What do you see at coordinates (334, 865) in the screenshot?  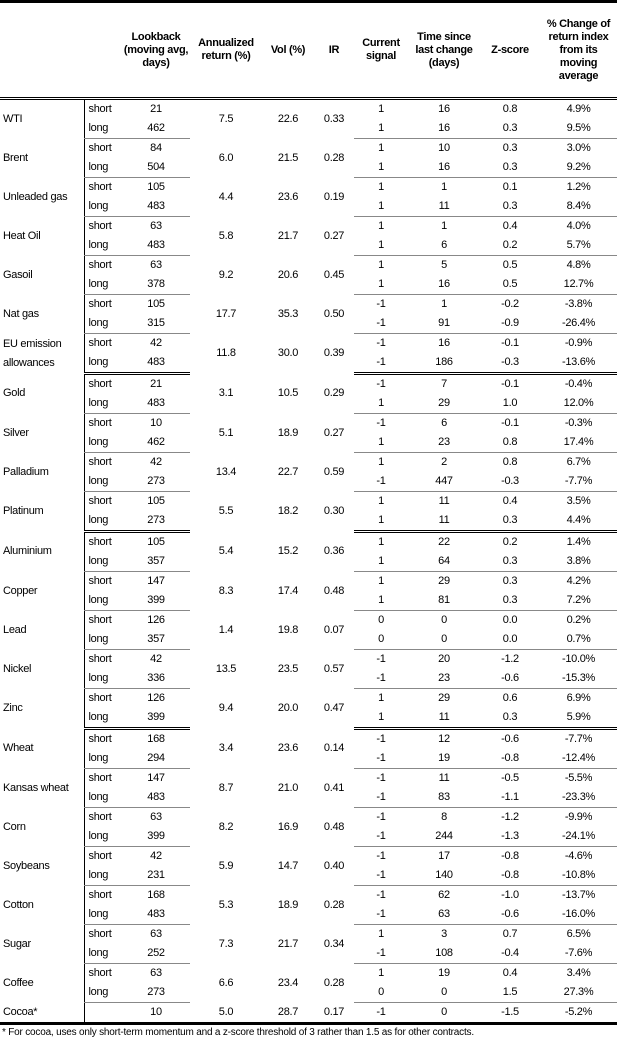 I see `ir: 0.40` at bounding box center [334, 865].